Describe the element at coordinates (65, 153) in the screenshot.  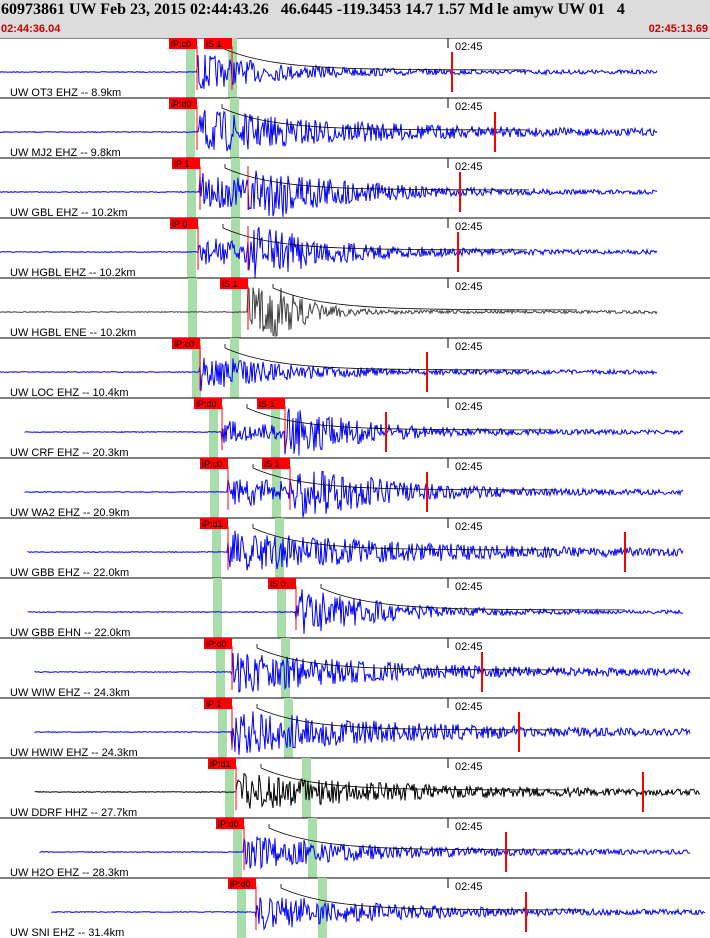
I see `station-label: UW MJ2 EHZ -- 9.8km` at that location.